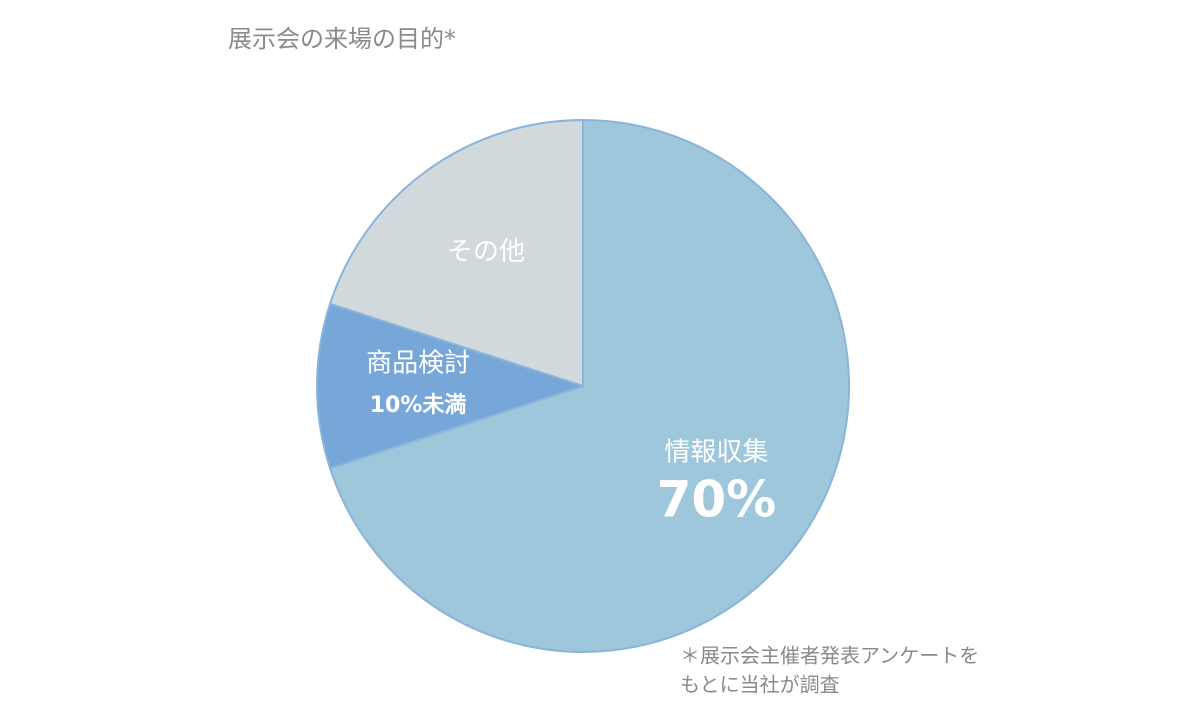 The width and height of the screenshot is (1200, 720). Describe the element at coordinates (342, 39) in the screenshot. I see `chart-title: 展示会の来場の目的*` at that location.